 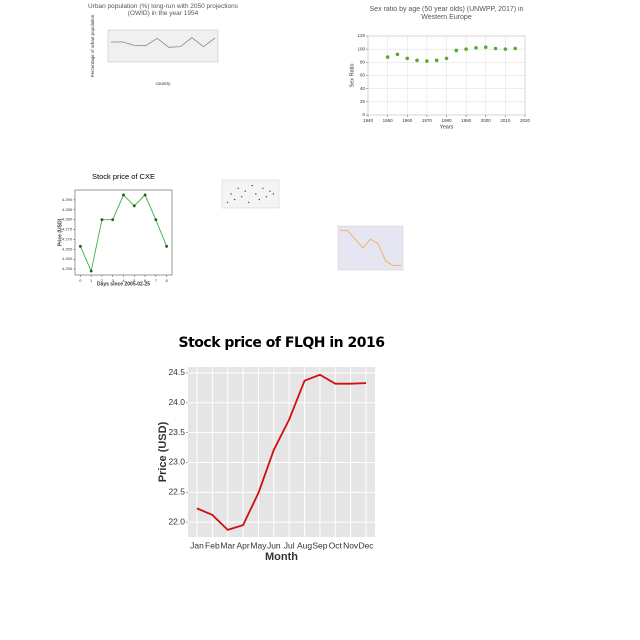 I want to click on x-tick-label: 2, so click(x=102, y=280).